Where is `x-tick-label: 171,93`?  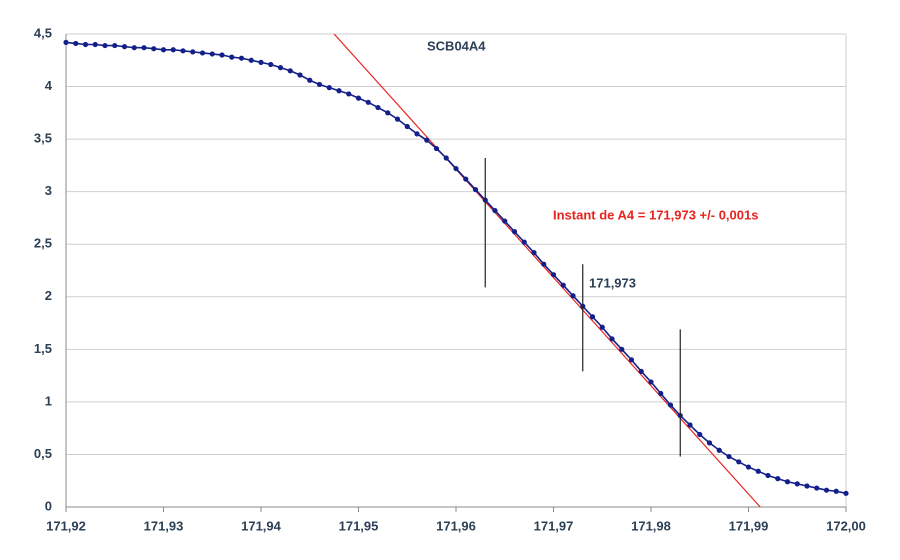 x-tick-label: 171,93 is located at coordinates (164, 525).